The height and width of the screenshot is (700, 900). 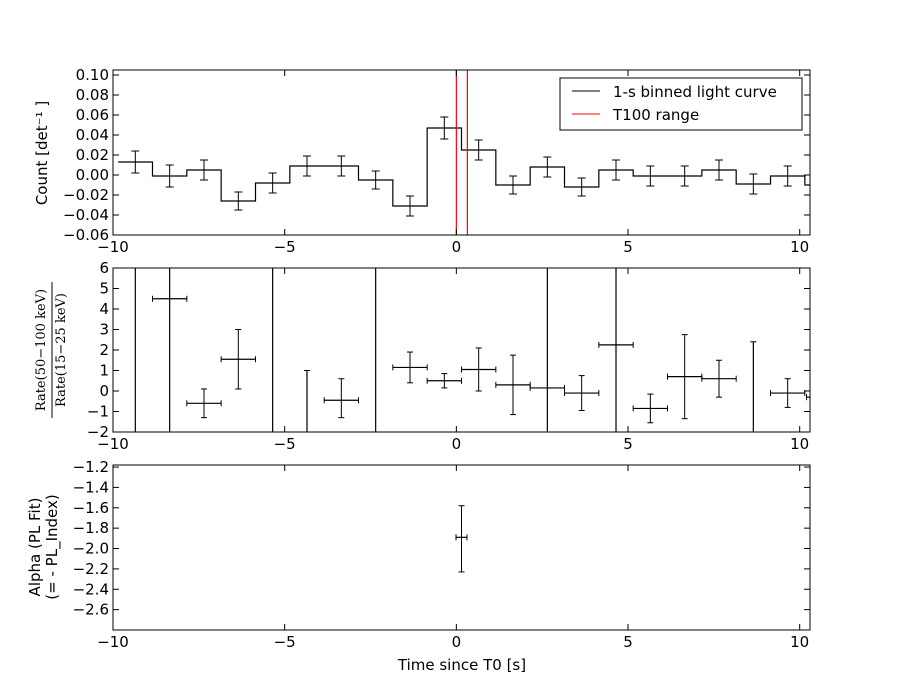 What do you see at coordinates (113, 642) in the screenshot?
I see `alpha-xtick-label: −10` at bounding box center [113, 642].